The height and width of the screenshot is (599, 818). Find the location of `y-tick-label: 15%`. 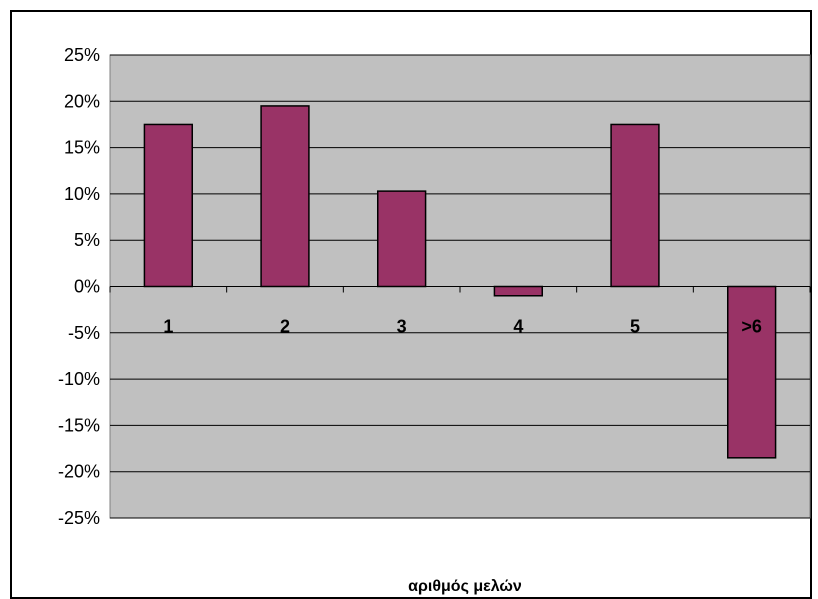

y-tick-label: 15% is located at coordinates (82, 148).